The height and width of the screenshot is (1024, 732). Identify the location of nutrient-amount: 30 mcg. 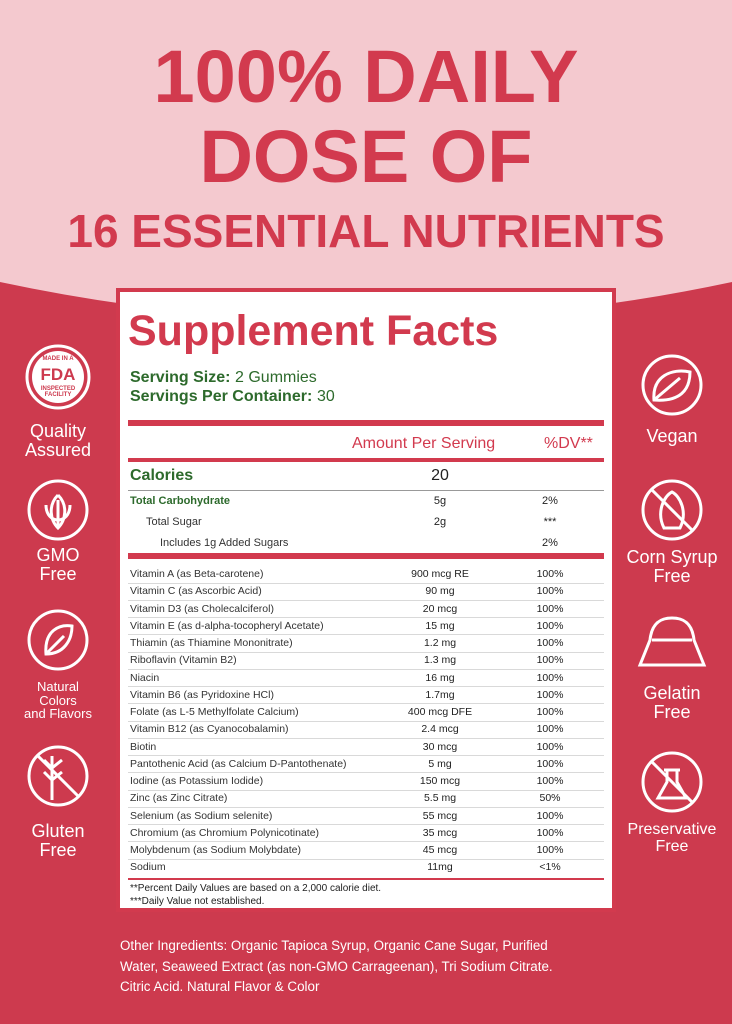
(440, 746).